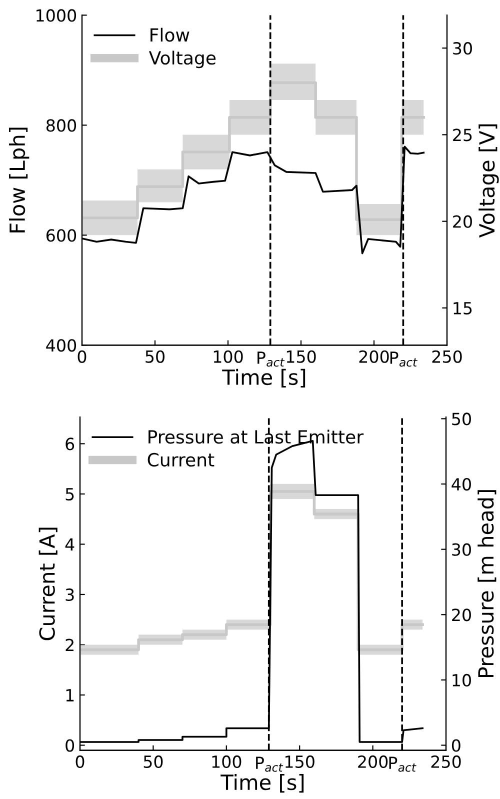  I want to click on y2-tick-label: 40, so click(461, 484).